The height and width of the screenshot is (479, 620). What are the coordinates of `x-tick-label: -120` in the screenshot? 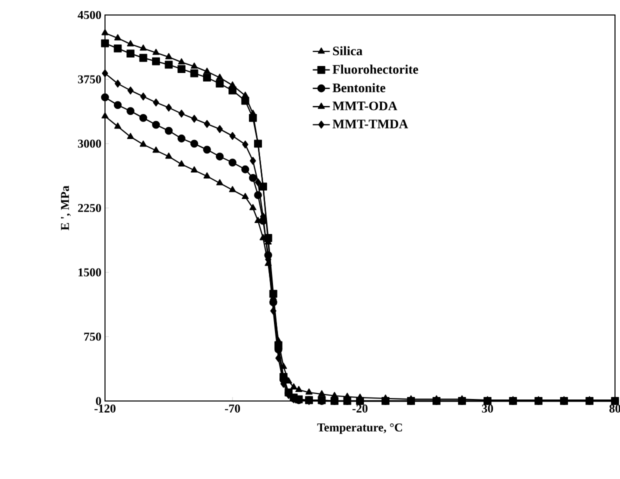 It's located at (105, 408).